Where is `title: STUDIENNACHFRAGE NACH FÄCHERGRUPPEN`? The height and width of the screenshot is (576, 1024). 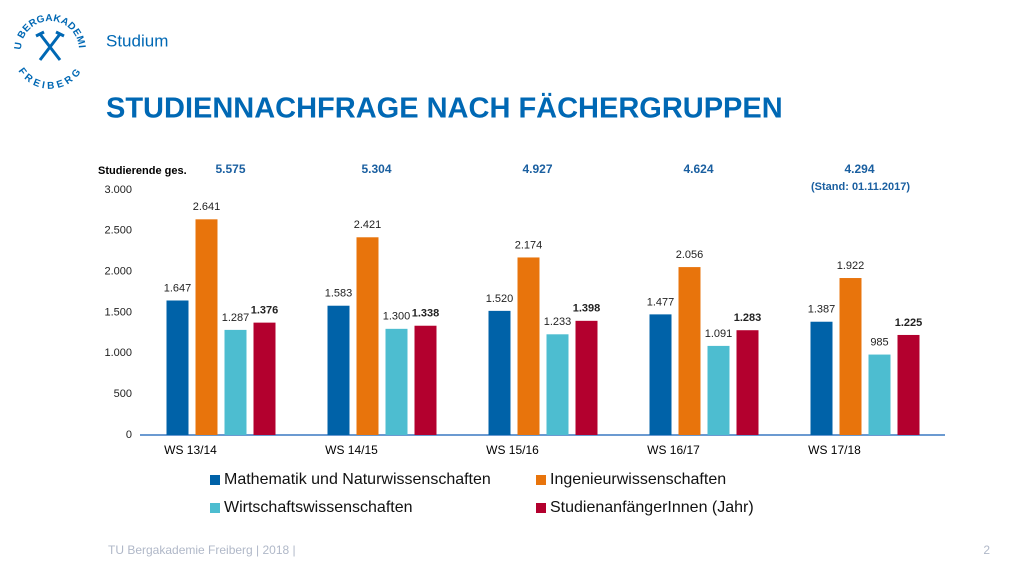 title: STUDIENNACHFRAGE NACH FÄCHERGRUPPEN is located at coordinates (444, 108).